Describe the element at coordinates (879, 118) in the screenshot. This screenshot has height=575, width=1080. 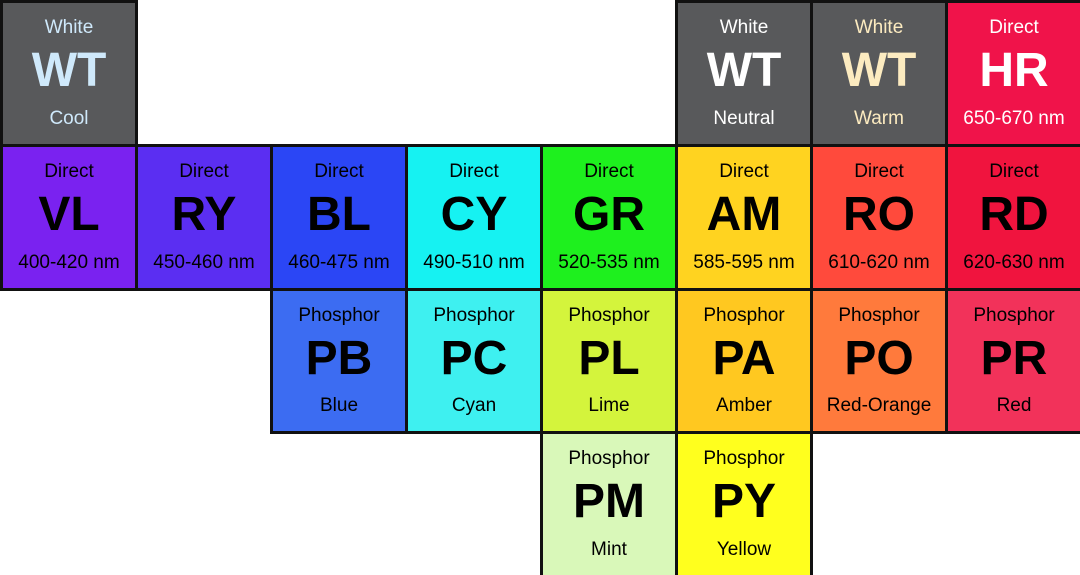
I see `cell-description: Warm` at that location.